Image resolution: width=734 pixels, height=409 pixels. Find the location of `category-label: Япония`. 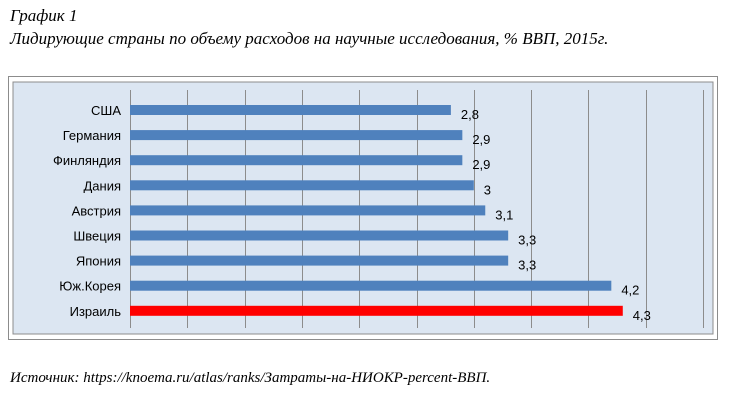

category-label: Япония is located at coordinates (98, 261).